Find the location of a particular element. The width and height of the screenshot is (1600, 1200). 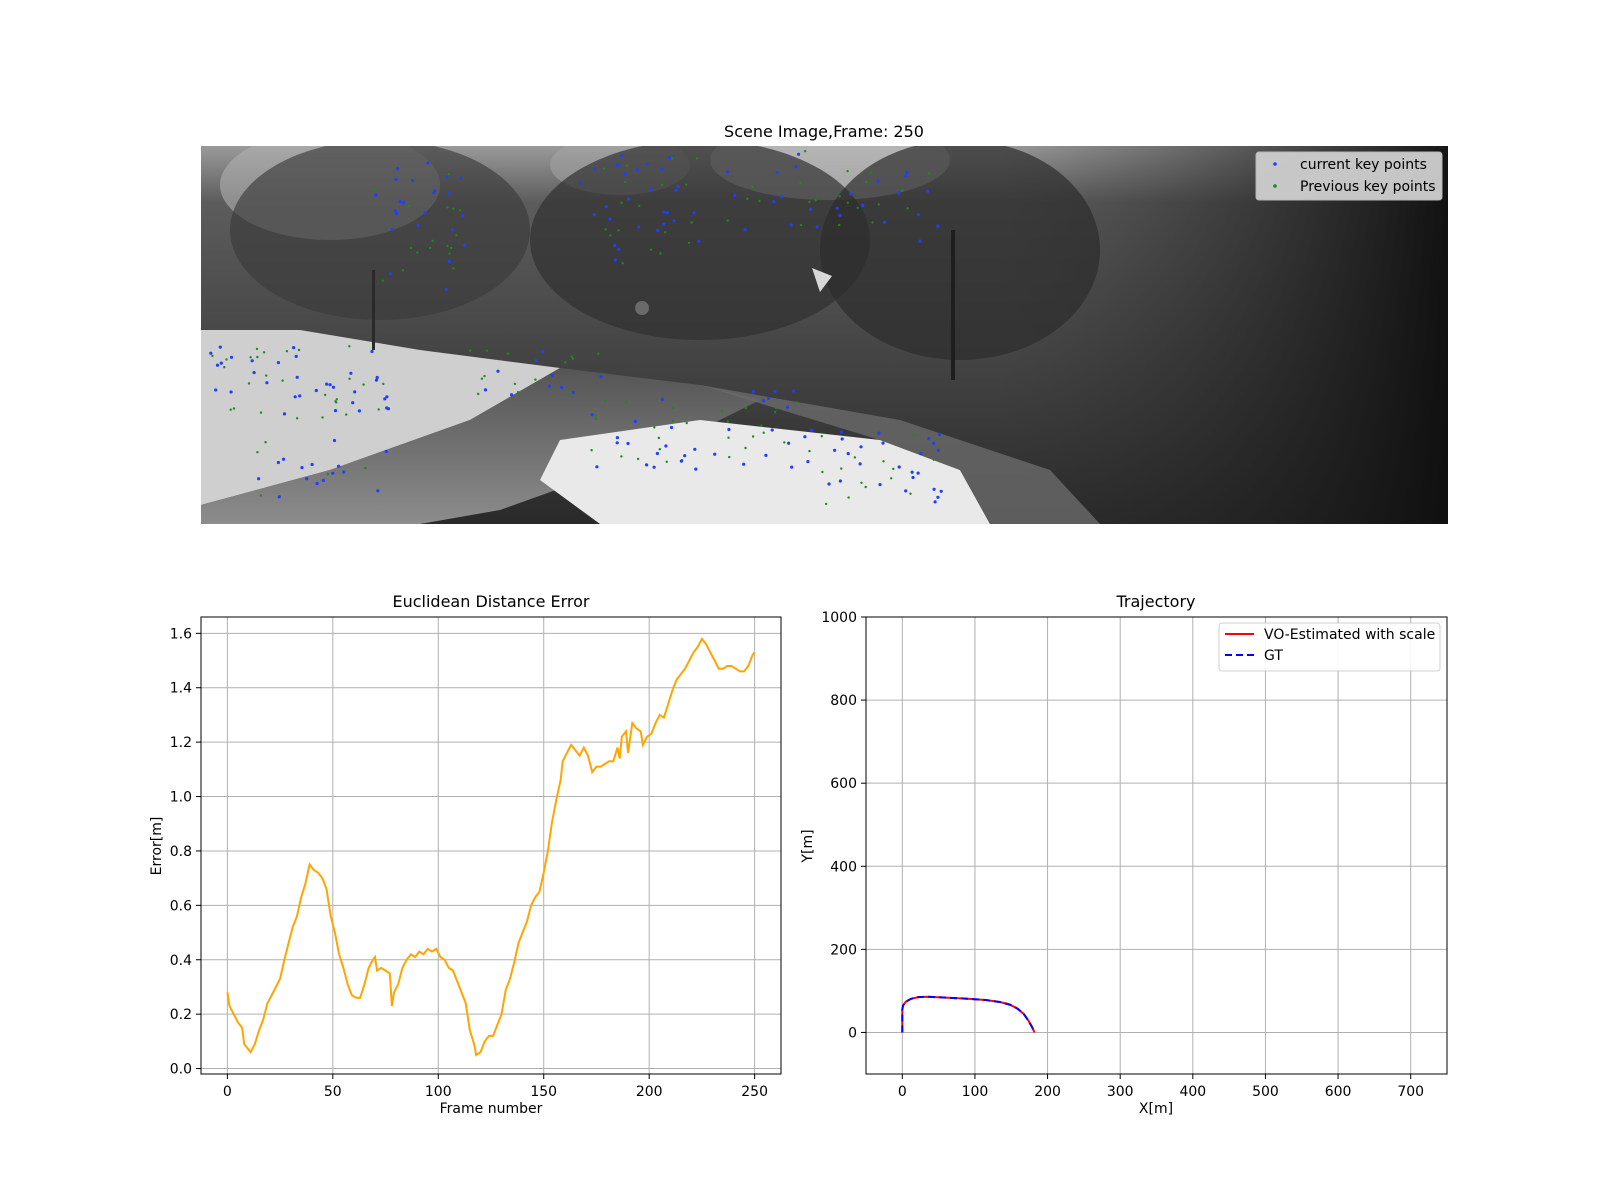

trajectory-y-axis-label: Y[m] is located at coordinates (808, 846).